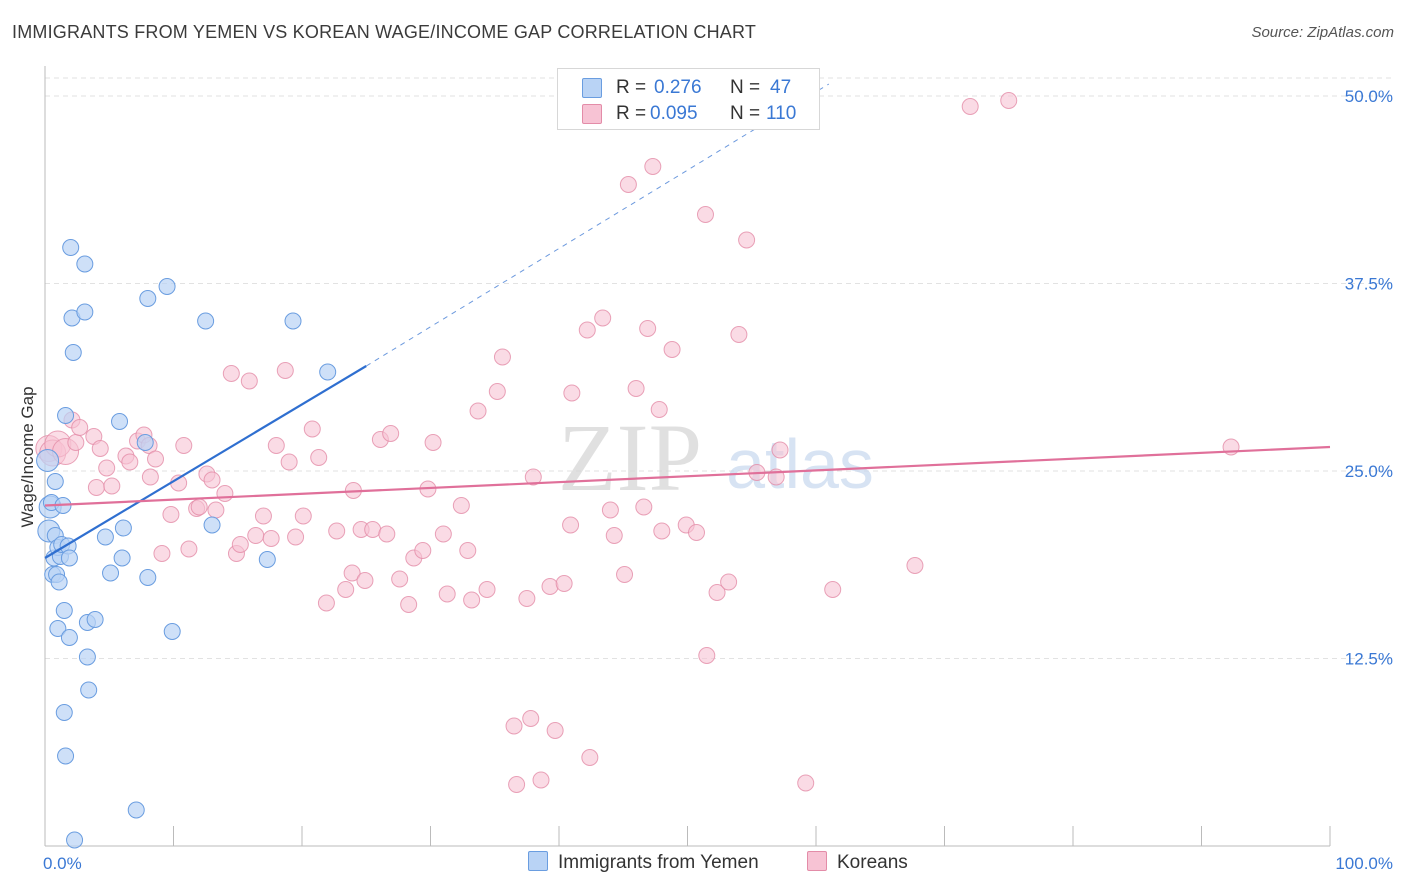 This screenshot has height=892, width=1406. What do you see at coordinates (1369, 284) in the screenshot?
I see `y-tick-label: 37.5%` at bounding box center [1369, 284].